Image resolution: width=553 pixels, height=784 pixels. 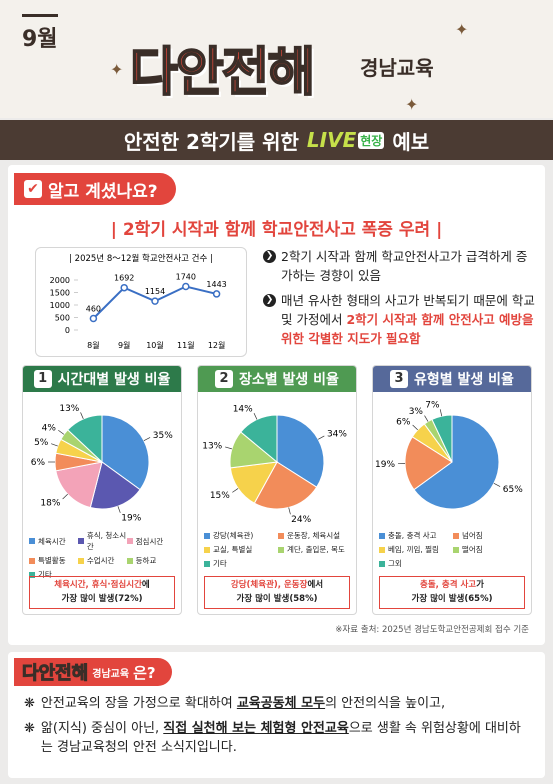 I want to click on legend-item: 베임, 끼임, 찔림, so click(x=416, y=549).